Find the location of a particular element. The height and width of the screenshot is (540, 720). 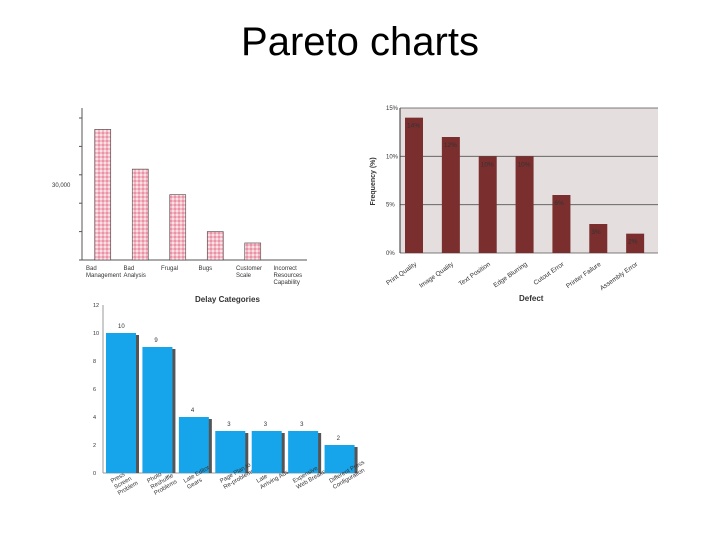

x-tick-label: Bad Management is located at coordinates (103, 272).